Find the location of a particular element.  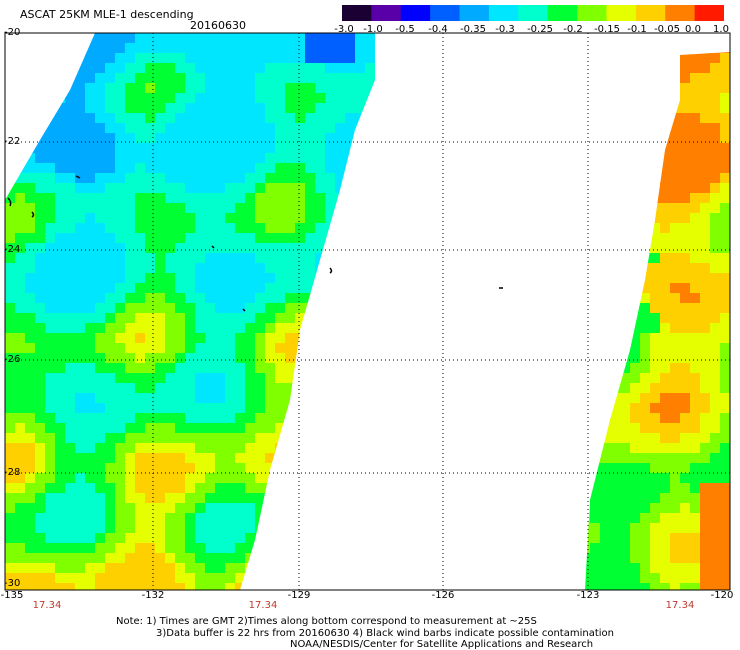

latitude-label: -30 is located at coordinates (12, 583).